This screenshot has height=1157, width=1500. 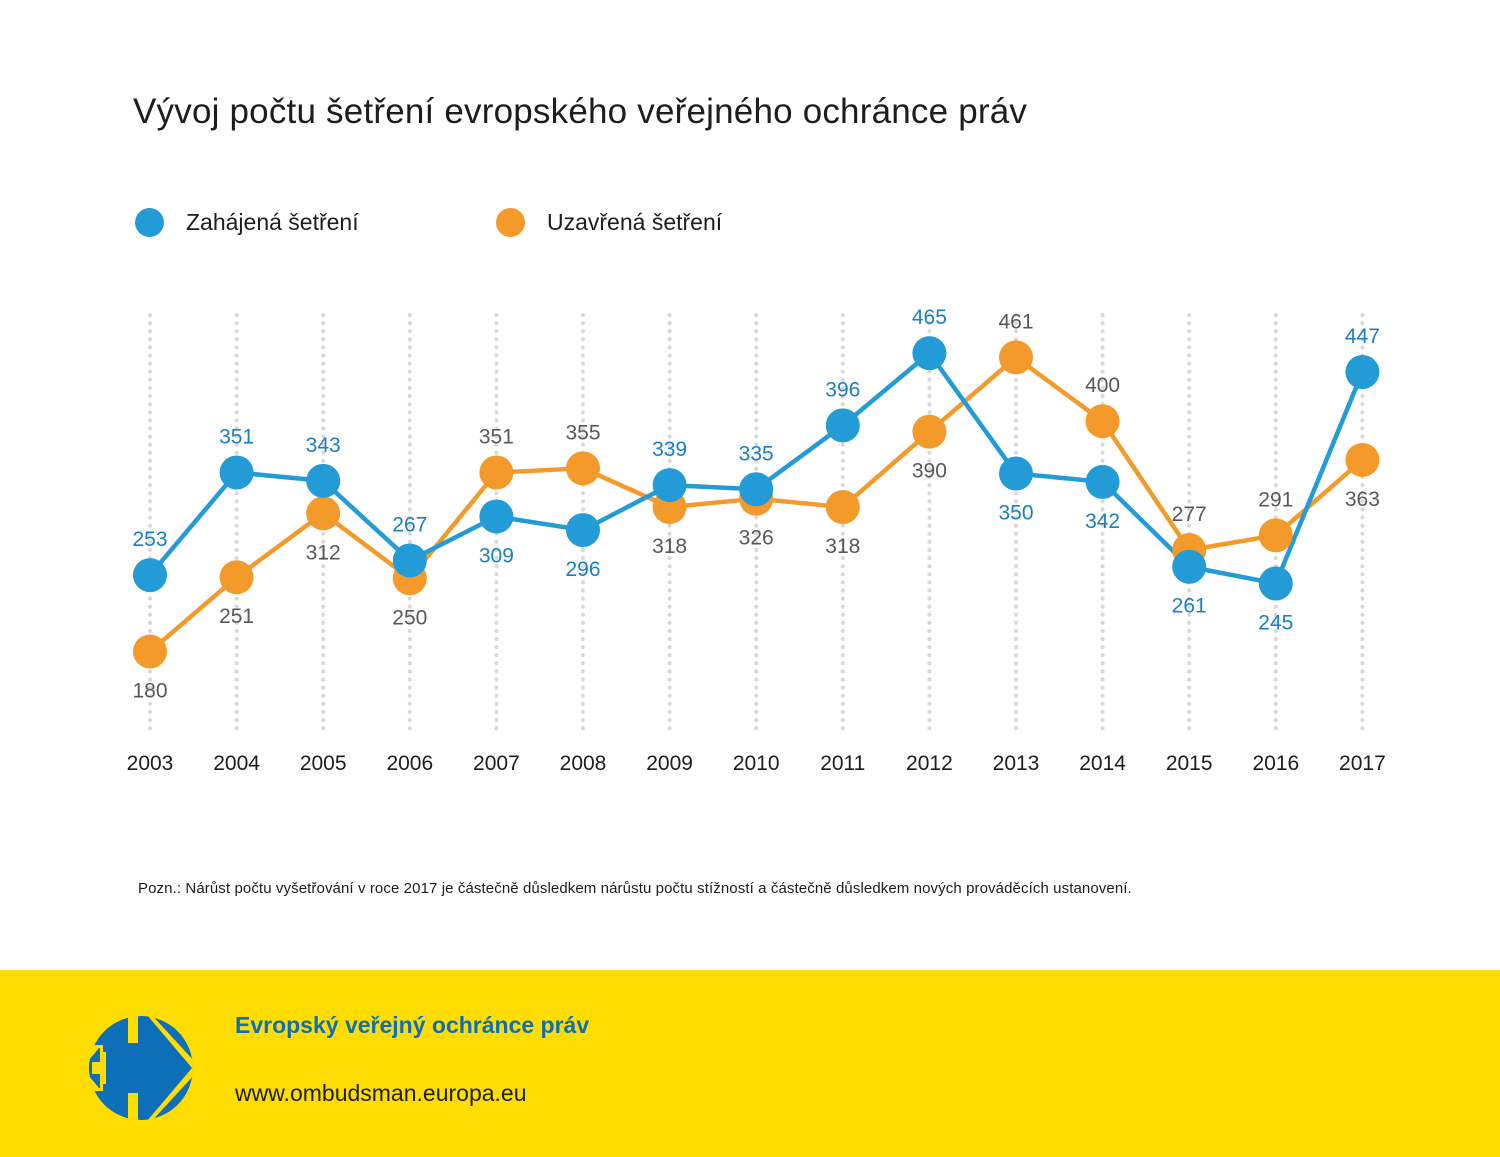 I want to click on data-label-closed-2008: 355, so click(x=582, y=432).